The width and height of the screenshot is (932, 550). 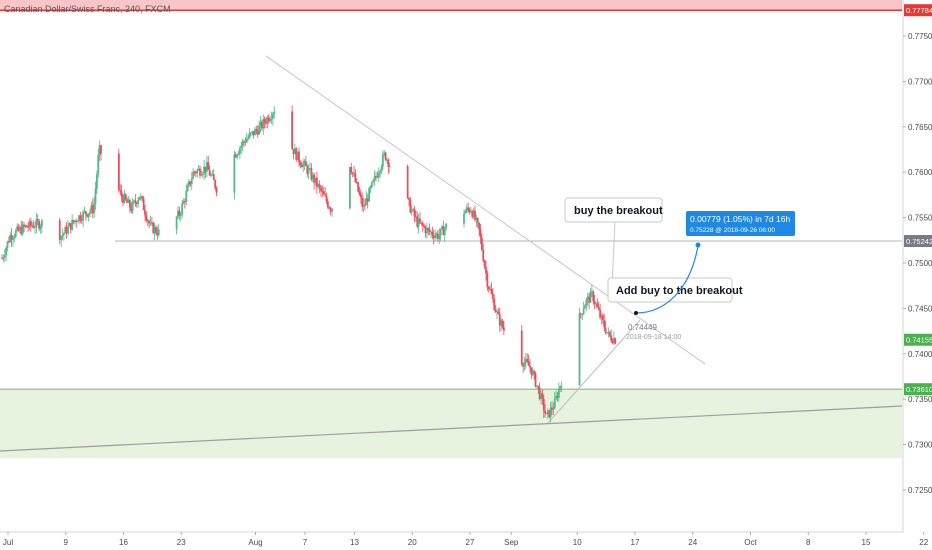 I want to click on long-term-support-trendline, so click(x=451, y=428).